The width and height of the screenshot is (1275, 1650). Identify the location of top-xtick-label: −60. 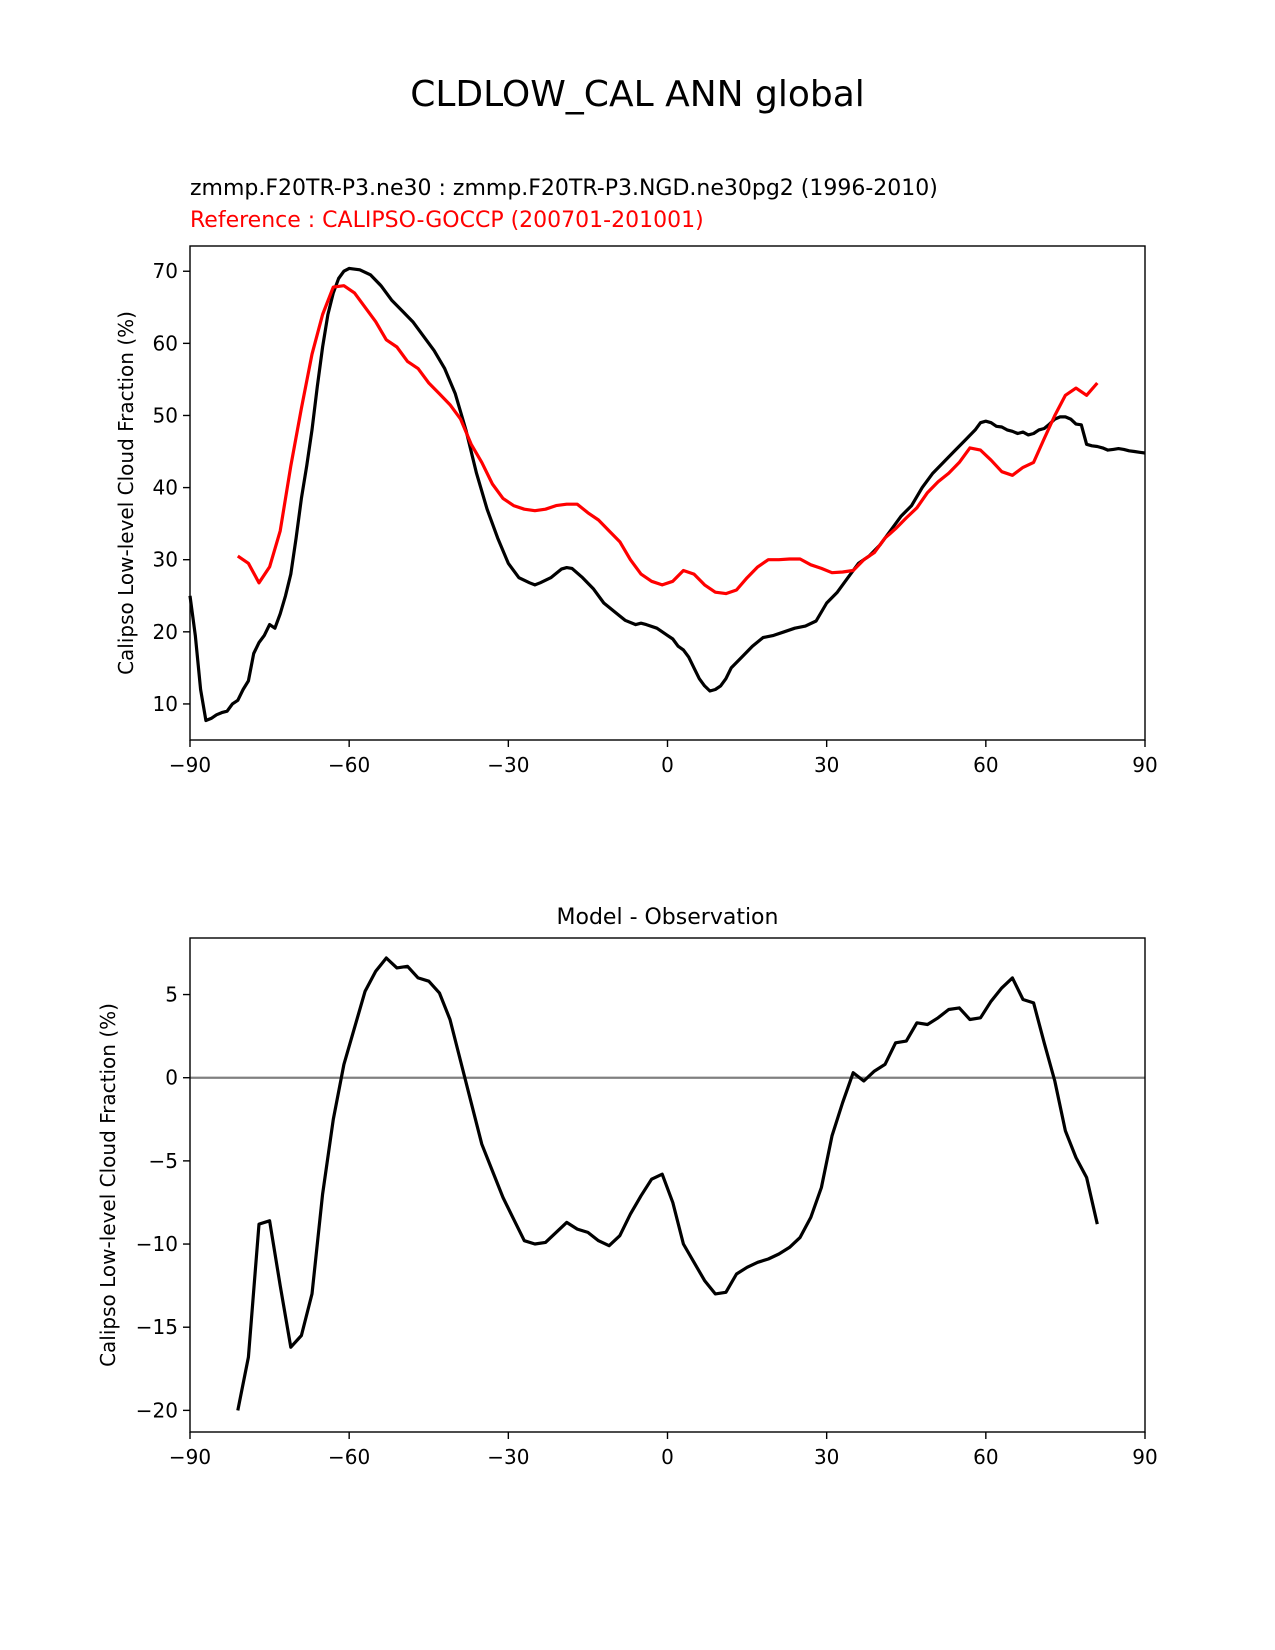
(349, 765).